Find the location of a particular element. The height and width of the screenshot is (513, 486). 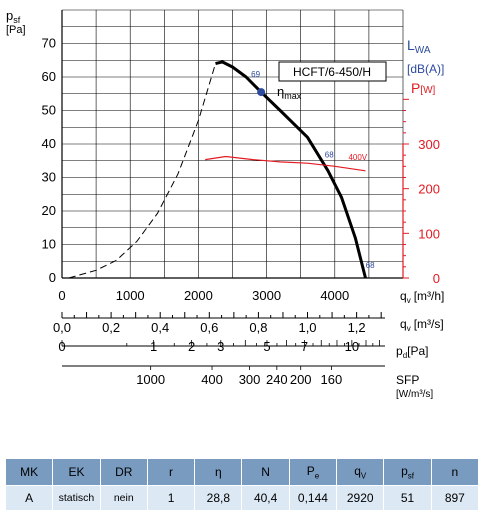

x-tick-label-sfp: 1000 is located at coordinates (150, 379).